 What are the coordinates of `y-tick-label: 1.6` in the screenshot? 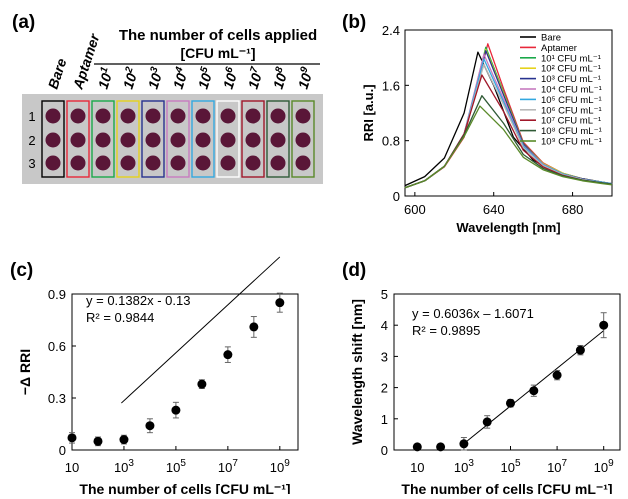 It's located at (391, 85).